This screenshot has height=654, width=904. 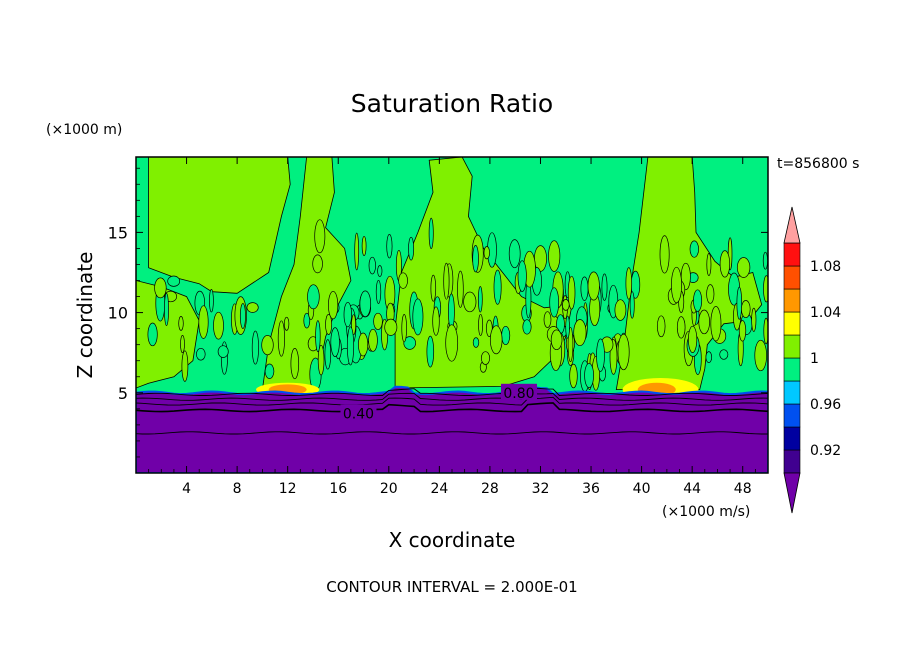 What do you see at coordinates (792, 493) in the screenshot?
I see `colorbar-under-arrow` at bounding box center [792, 493].